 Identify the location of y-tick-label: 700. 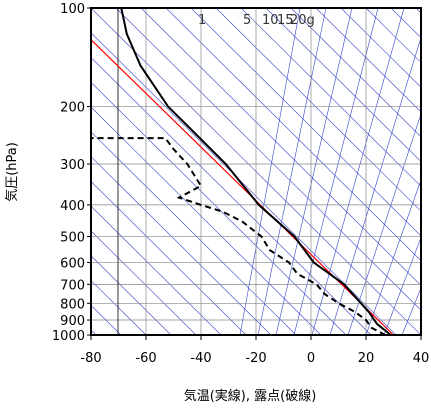
(72, 285).